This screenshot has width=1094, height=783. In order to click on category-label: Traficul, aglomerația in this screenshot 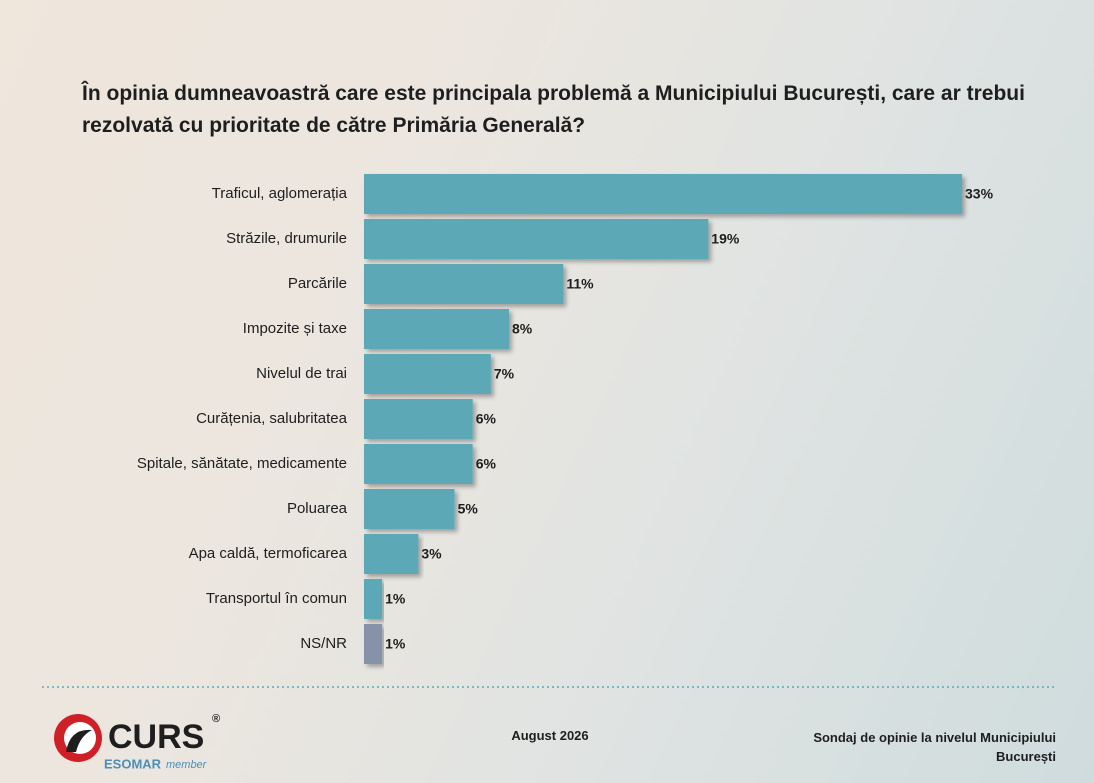, I will do `click(280, 193)`.